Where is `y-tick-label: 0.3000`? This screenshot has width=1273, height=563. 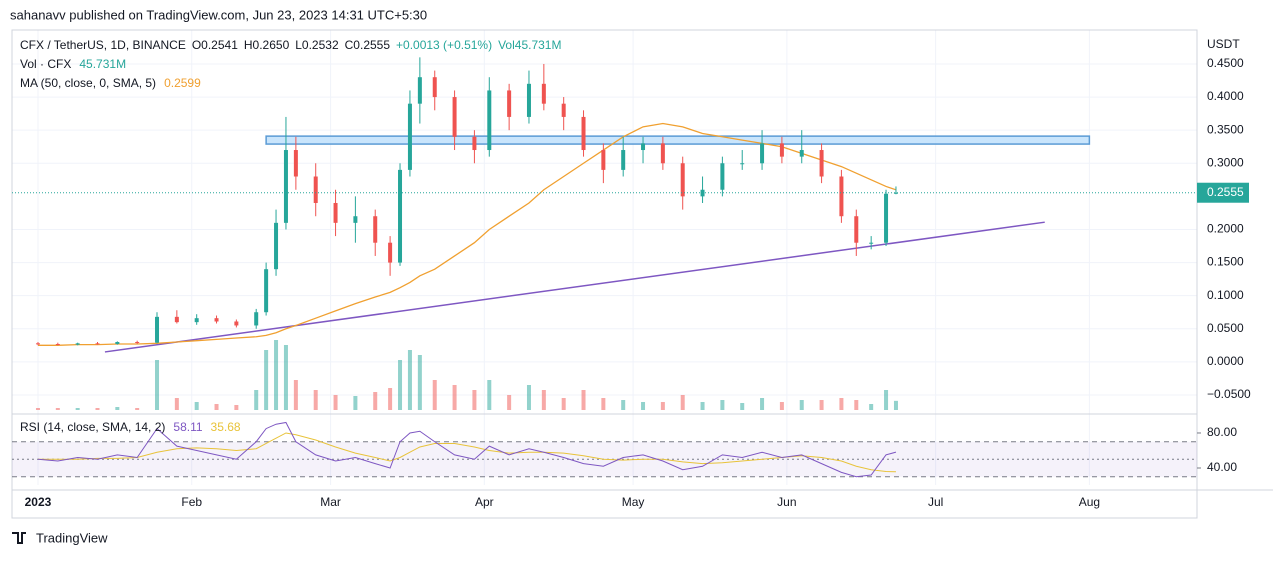
y-tick-label: 0.3000 is located at coordinates (1225, 162).